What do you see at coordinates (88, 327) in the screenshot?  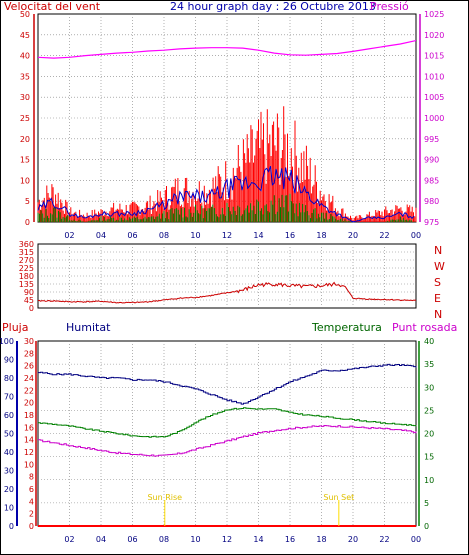 I see `humidity-axis-title: Humitat` at bounding box center [88, 327].